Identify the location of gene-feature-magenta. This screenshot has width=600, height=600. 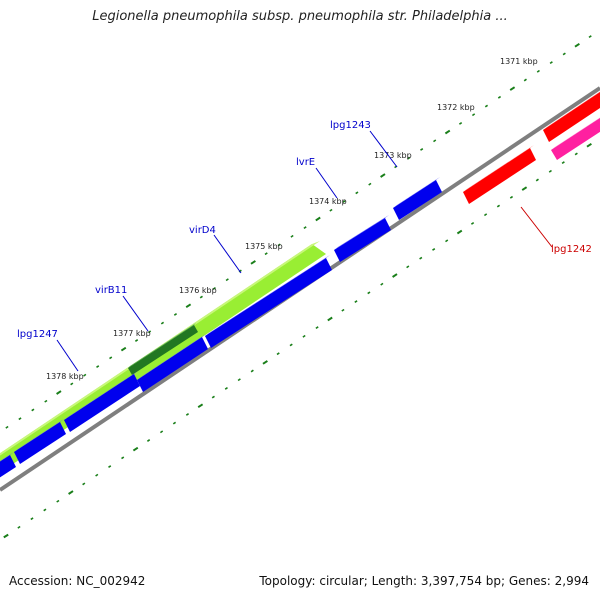
(575, 137).